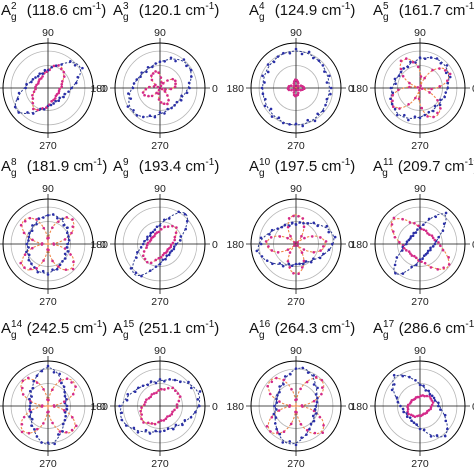 The width and height of the screenshot is (474, 474). I want to click on title-mode-letter: A, so click(254, 166).